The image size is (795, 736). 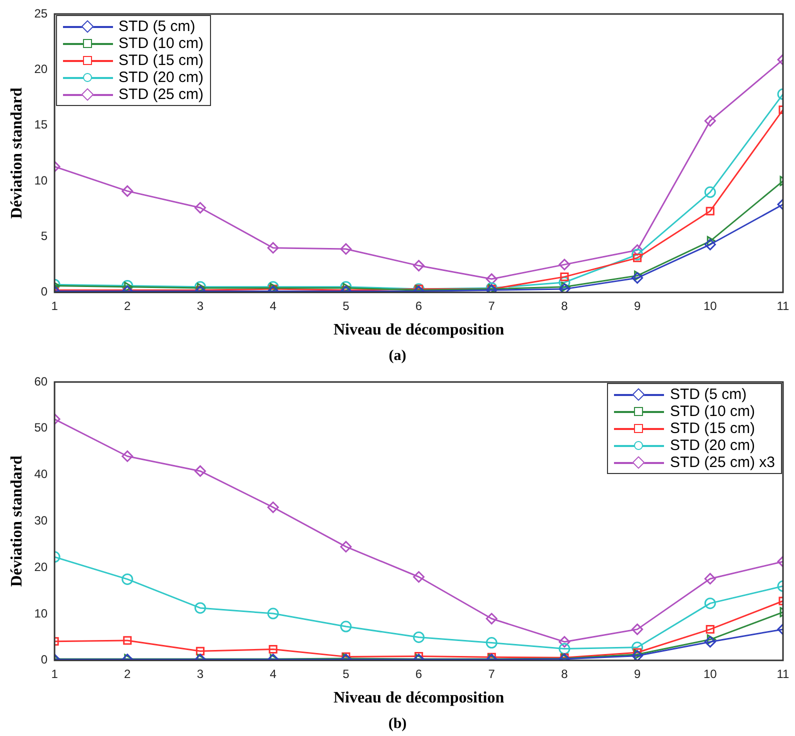 What do you see at coordinates (41, 427) in the screenshot?
I see `y-tick-label: 50` at bounding box center [41, 427].